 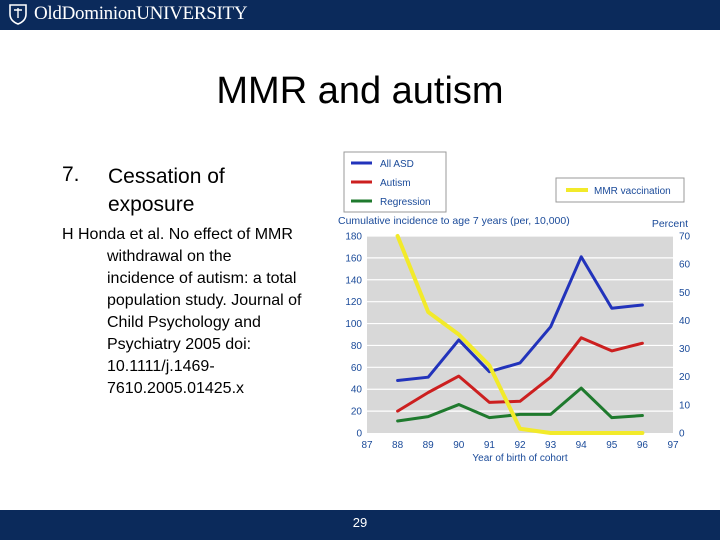 What do you see at coordinates (459, 445) in the screenshot?
I see `x-tick-label: 90` at bounding box center [459, 445].